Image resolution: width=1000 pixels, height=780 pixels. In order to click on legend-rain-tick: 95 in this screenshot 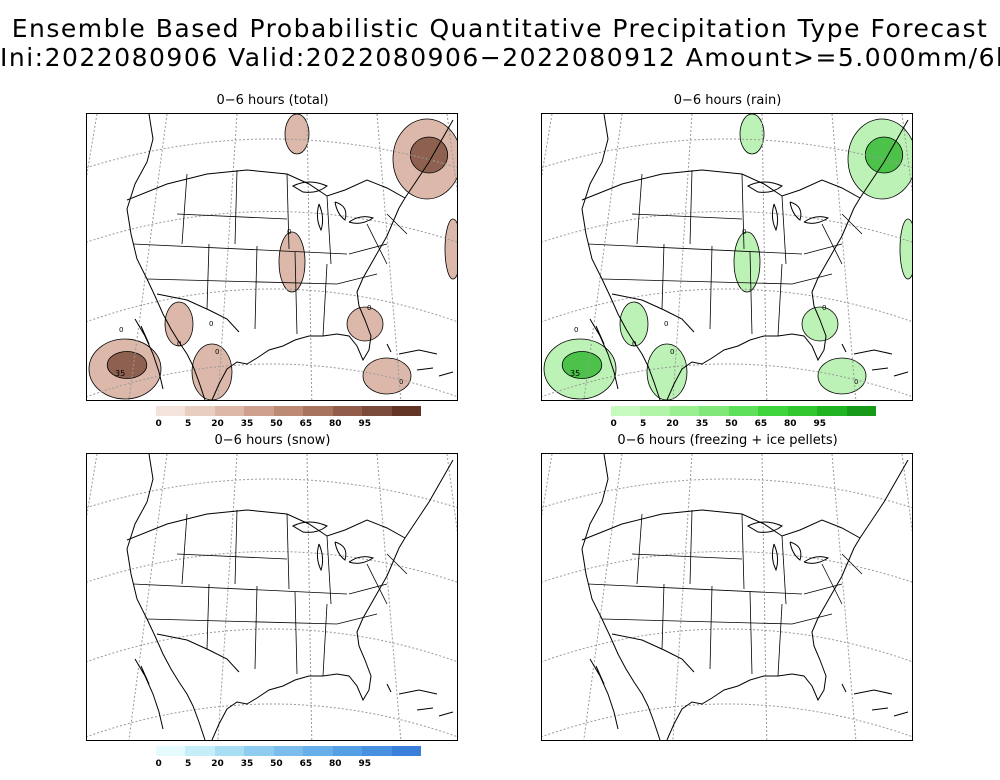, I will do `click(820, 424)`.